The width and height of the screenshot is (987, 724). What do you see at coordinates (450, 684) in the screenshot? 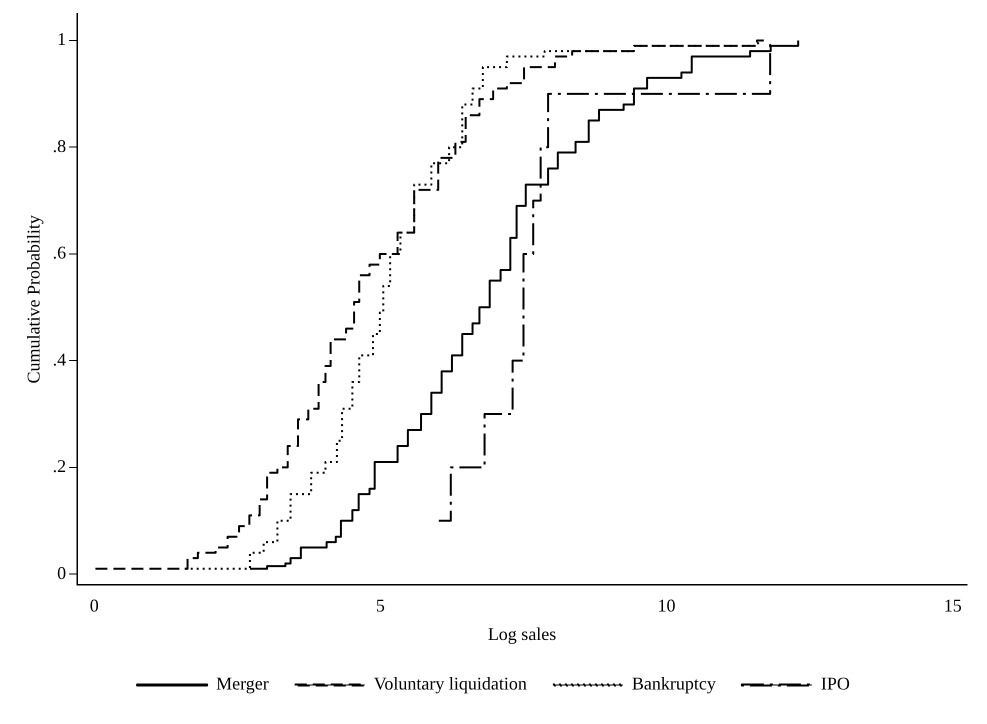
I see `legend-label: Voluntary liquidation` at bounding box center [450, 684].